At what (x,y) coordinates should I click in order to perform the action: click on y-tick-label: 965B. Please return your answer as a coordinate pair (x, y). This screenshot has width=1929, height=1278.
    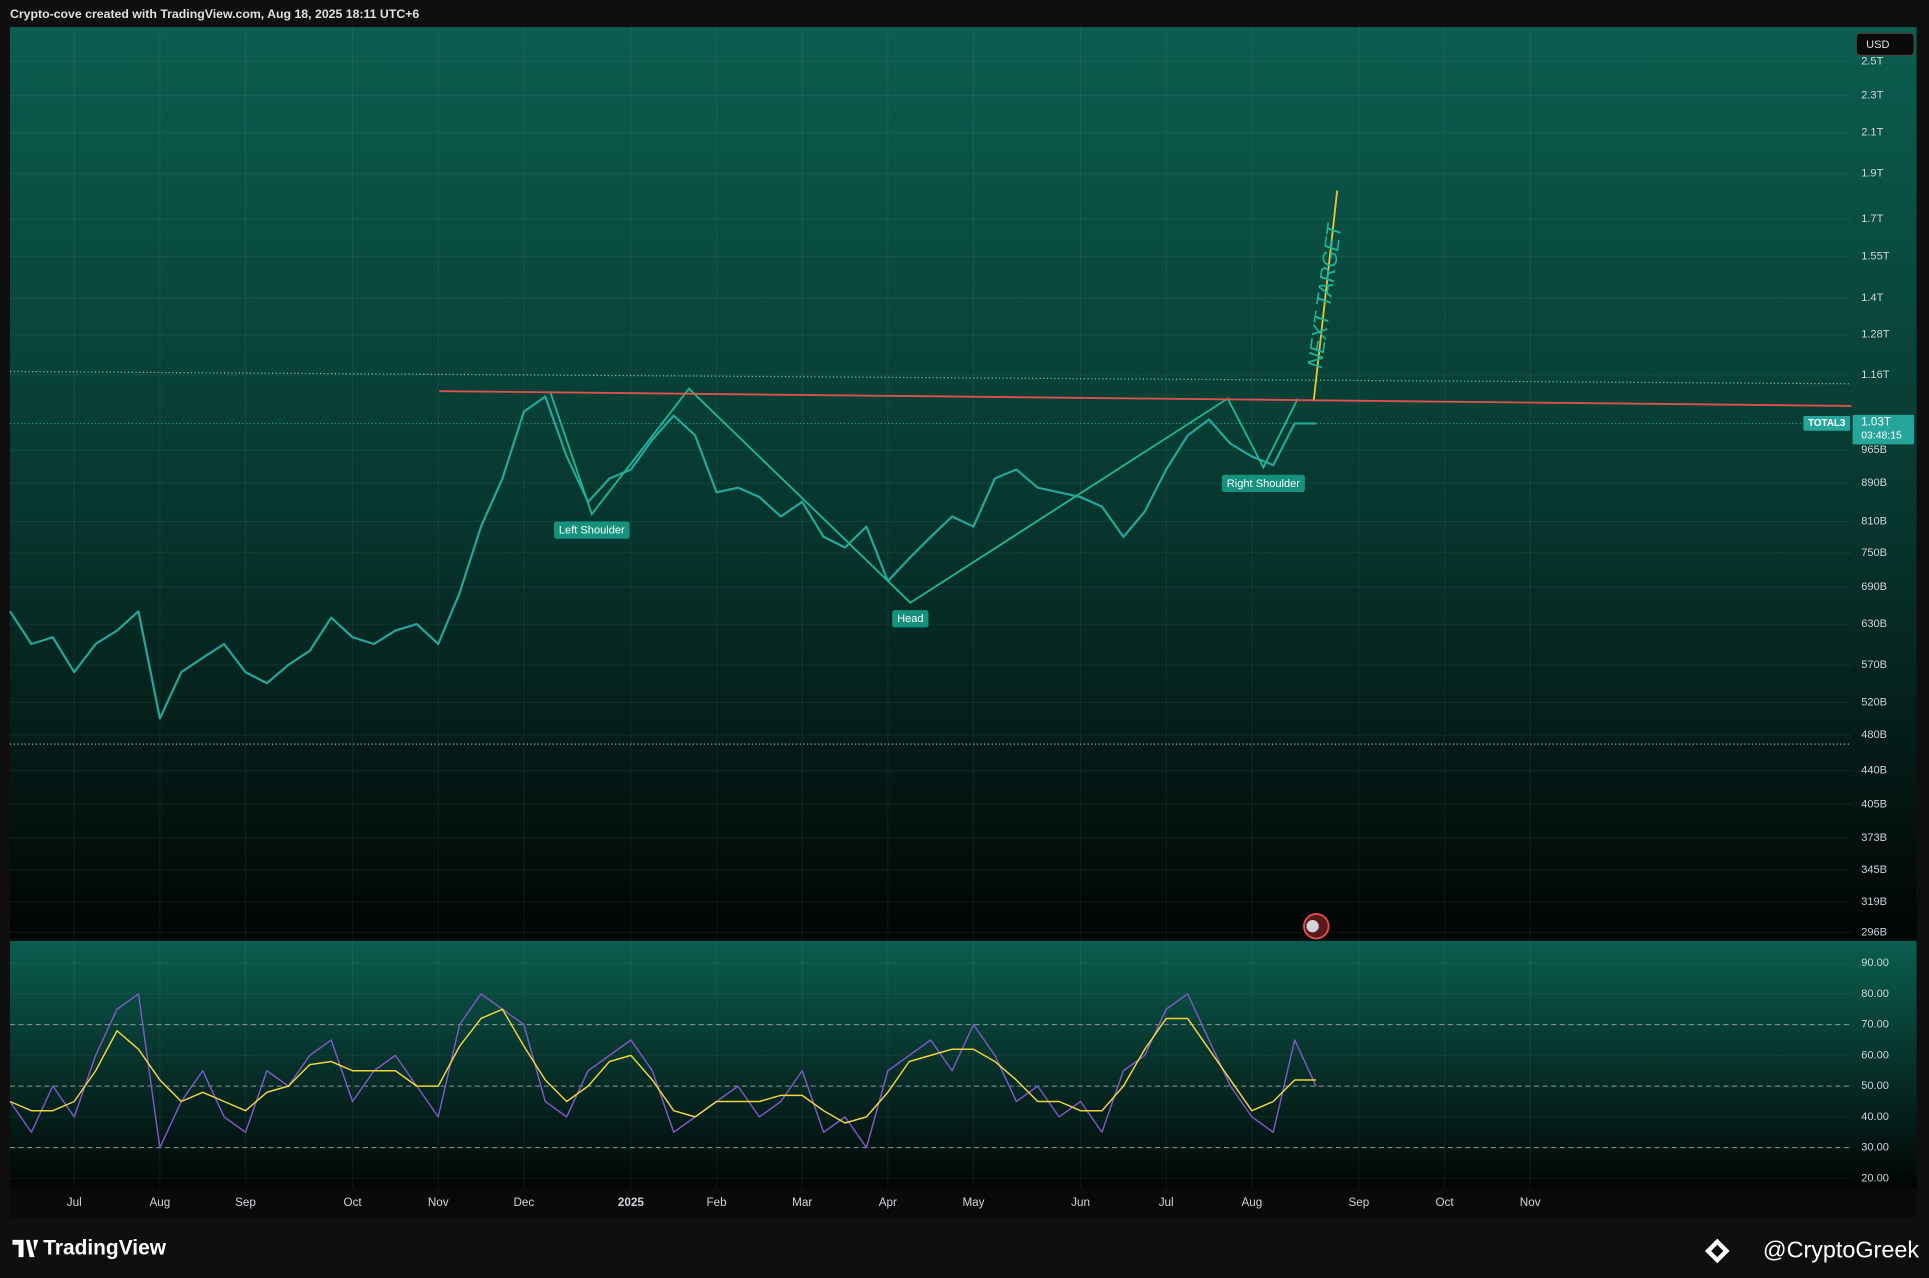
    Looking at the image, I should click on (1874, 450).